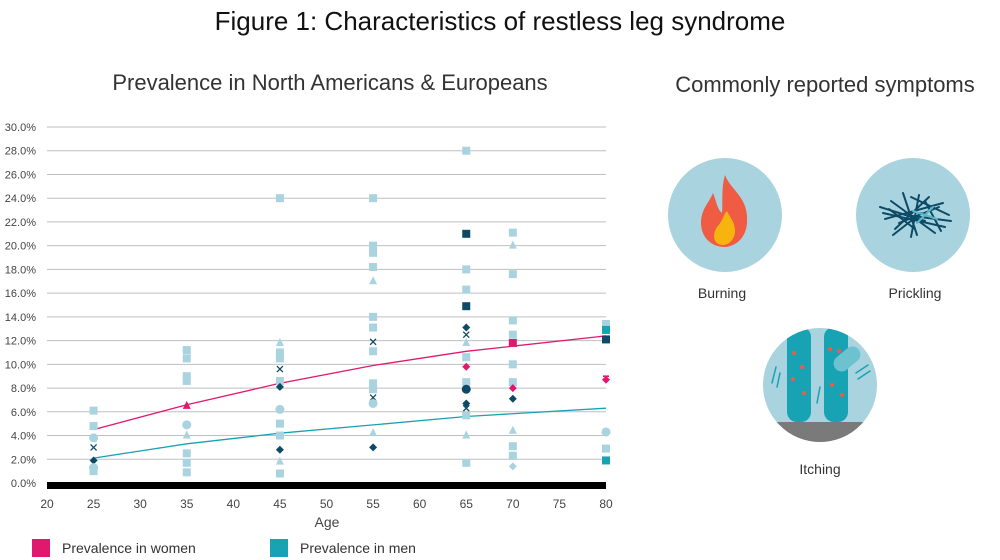 The height and width of the screenshot is (560, 1000). I want to click on needles-icon, so click(913, 215).